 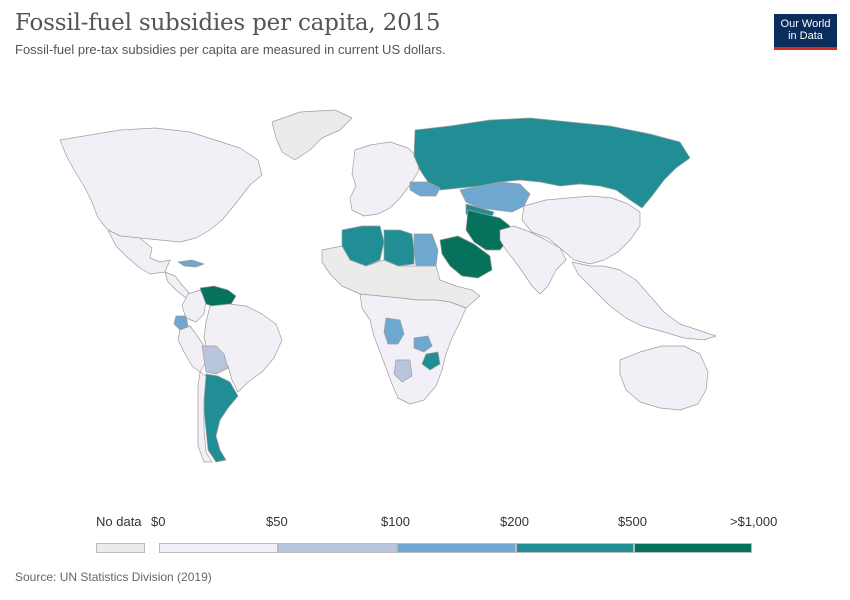 I want to click on region-north-america, so click(x=161, y=185).